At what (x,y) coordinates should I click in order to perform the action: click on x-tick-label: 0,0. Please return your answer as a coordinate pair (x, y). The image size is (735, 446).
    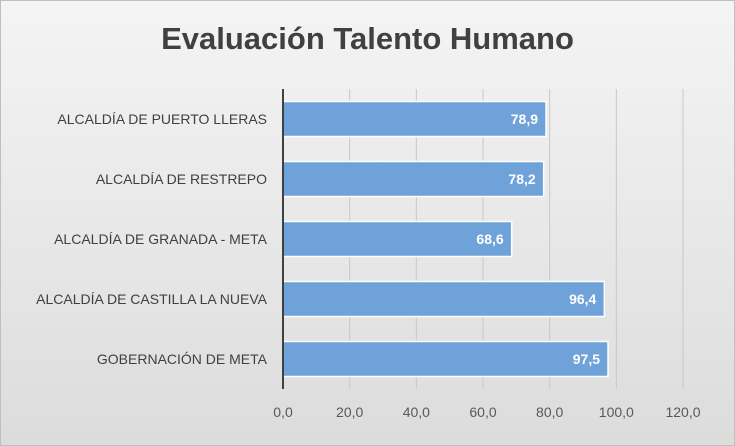
    Looking at the image, I should click on (283, 412).